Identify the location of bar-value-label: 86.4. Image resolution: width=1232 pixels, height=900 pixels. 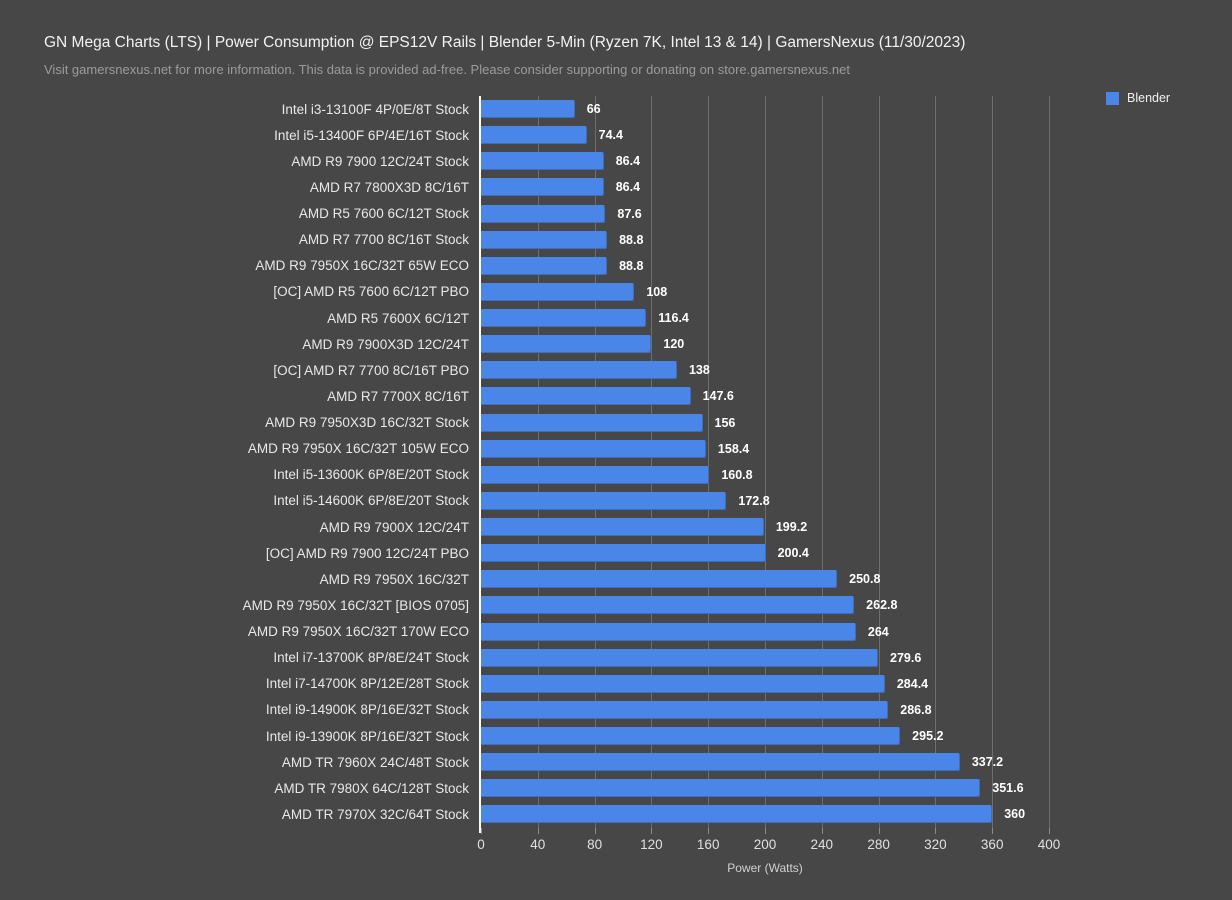
(628, 187).